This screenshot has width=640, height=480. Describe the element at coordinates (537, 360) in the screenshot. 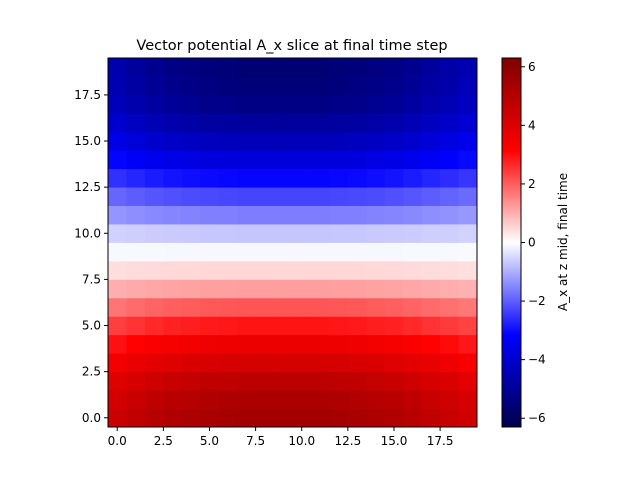

I see `colorbar-tick-label: −4` at that location.